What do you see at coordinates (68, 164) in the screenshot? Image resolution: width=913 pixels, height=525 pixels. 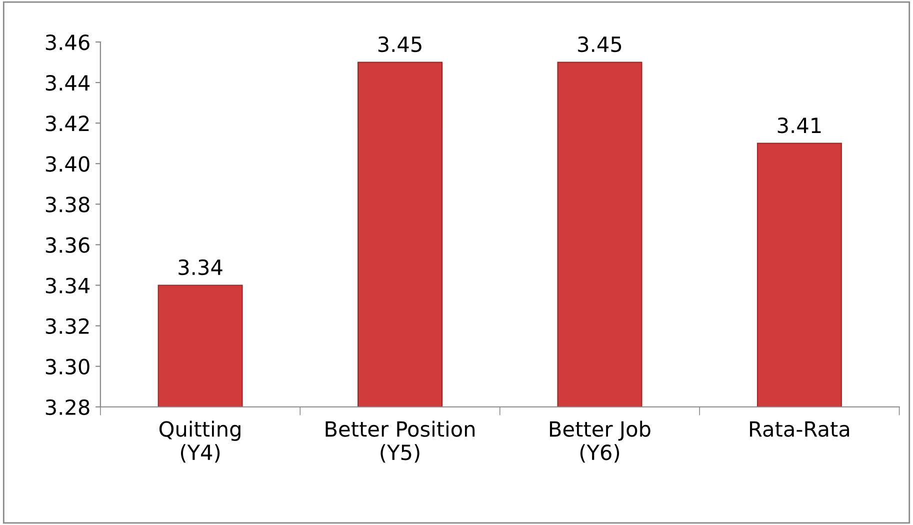 I see `y-tick-label: 3.40` at bounding box center [68, 164].